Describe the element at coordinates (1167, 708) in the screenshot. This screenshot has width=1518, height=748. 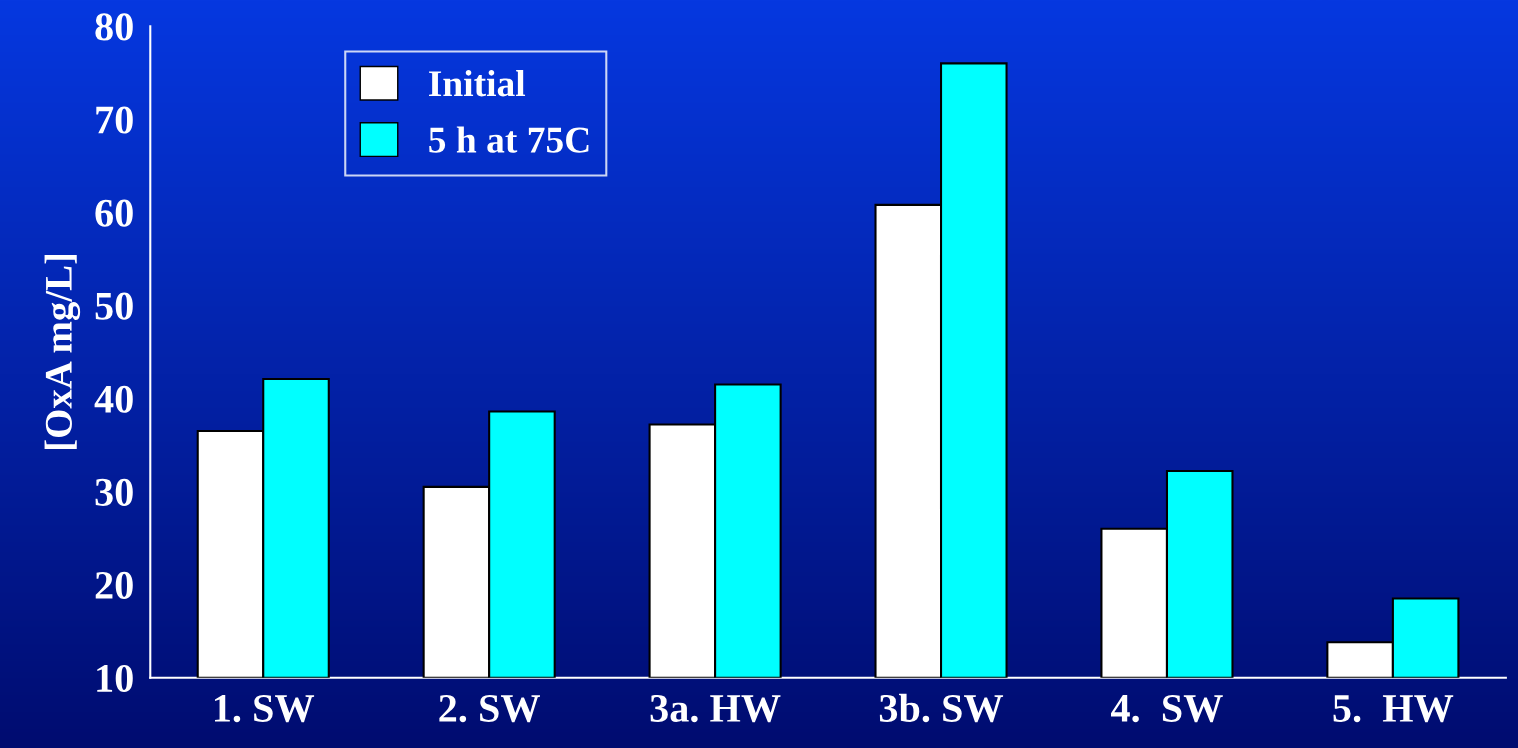
I see `x-tick-label: 4. SW` at that location.